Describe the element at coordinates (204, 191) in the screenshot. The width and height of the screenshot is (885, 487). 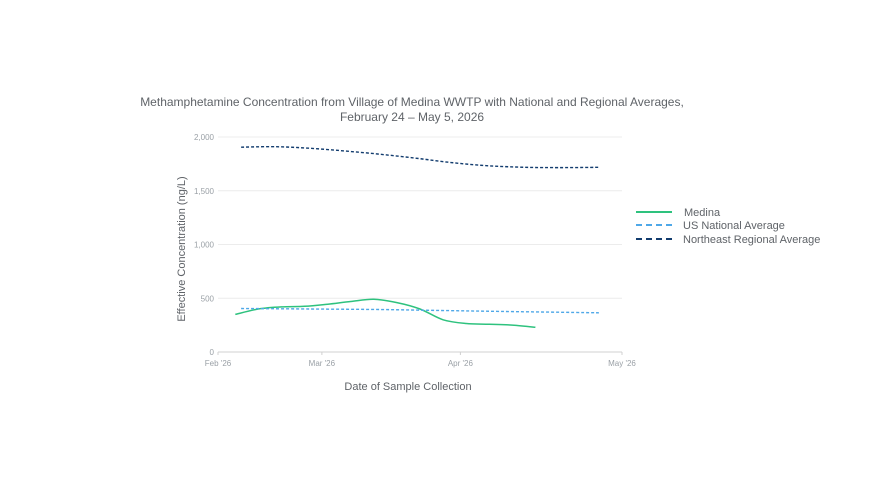
I see `y-tick-label: 1,500` at that location.